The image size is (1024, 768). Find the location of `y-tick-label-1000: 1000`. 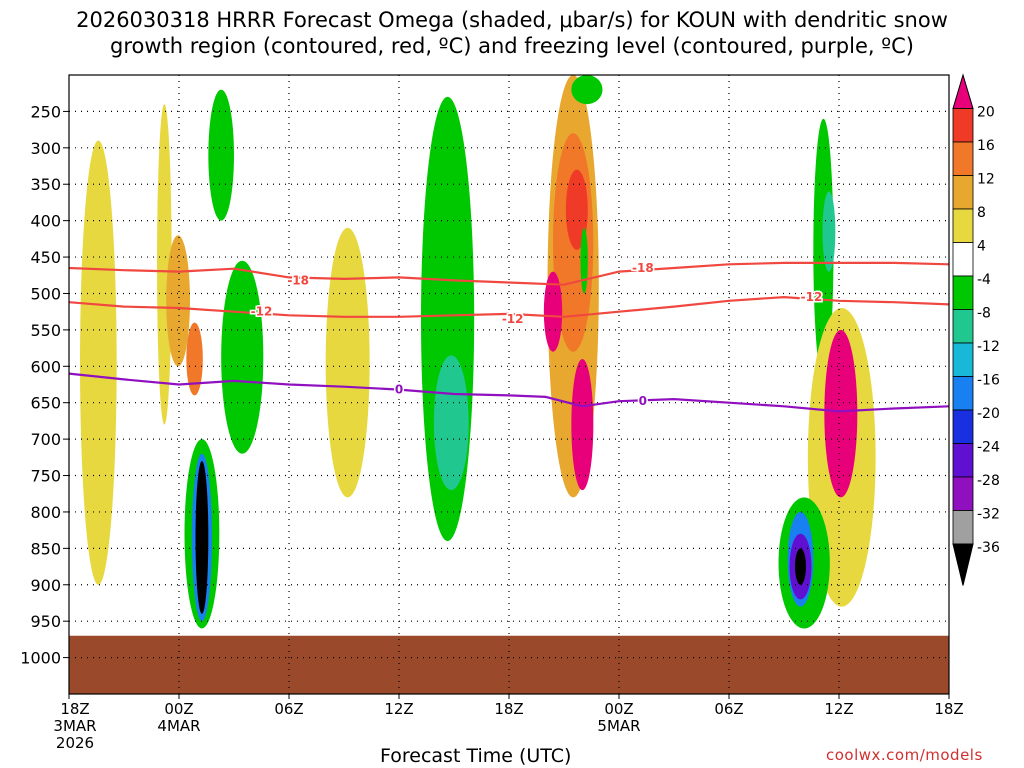

y-tick-label-1000: 1000 is located at coordinates (40, 658).